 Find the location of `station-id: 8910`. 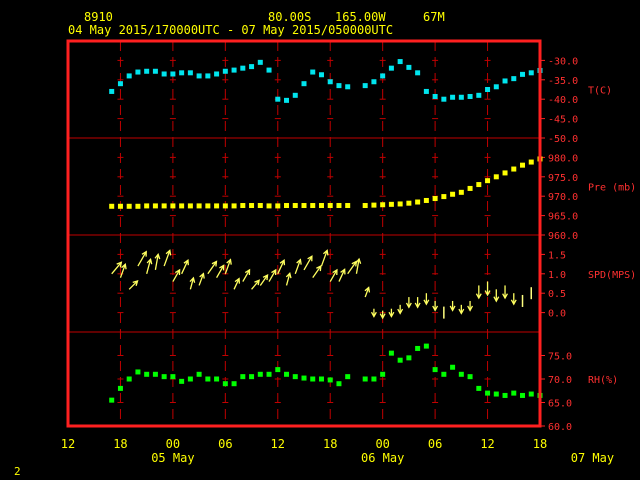

station-id: 8910 is located at coordinates (98, 17).